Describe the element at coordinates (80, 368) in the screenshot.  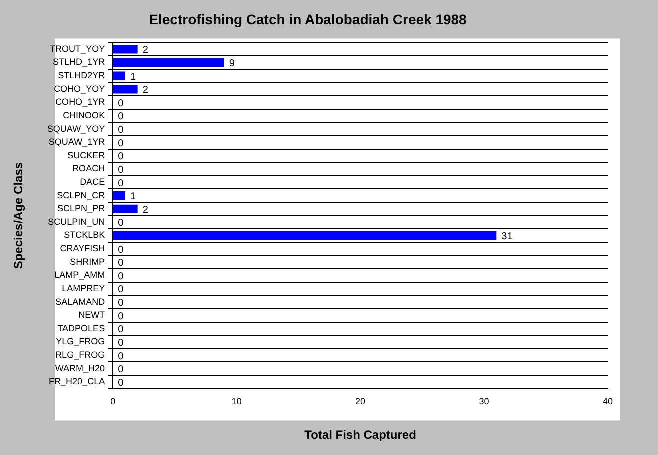
I see `y-tick-label: WARM_H20` at that location.